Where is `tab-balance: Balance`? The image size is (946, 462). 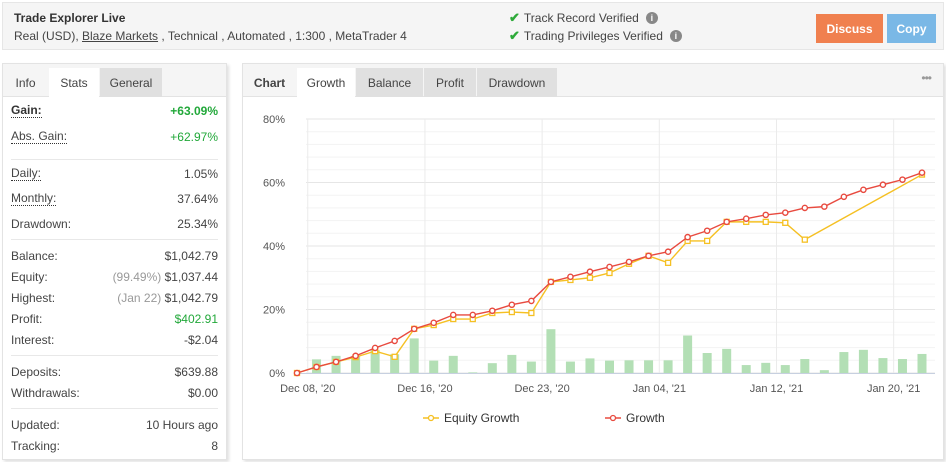
tab-balance: Balance is located at coordinates (389, 82).